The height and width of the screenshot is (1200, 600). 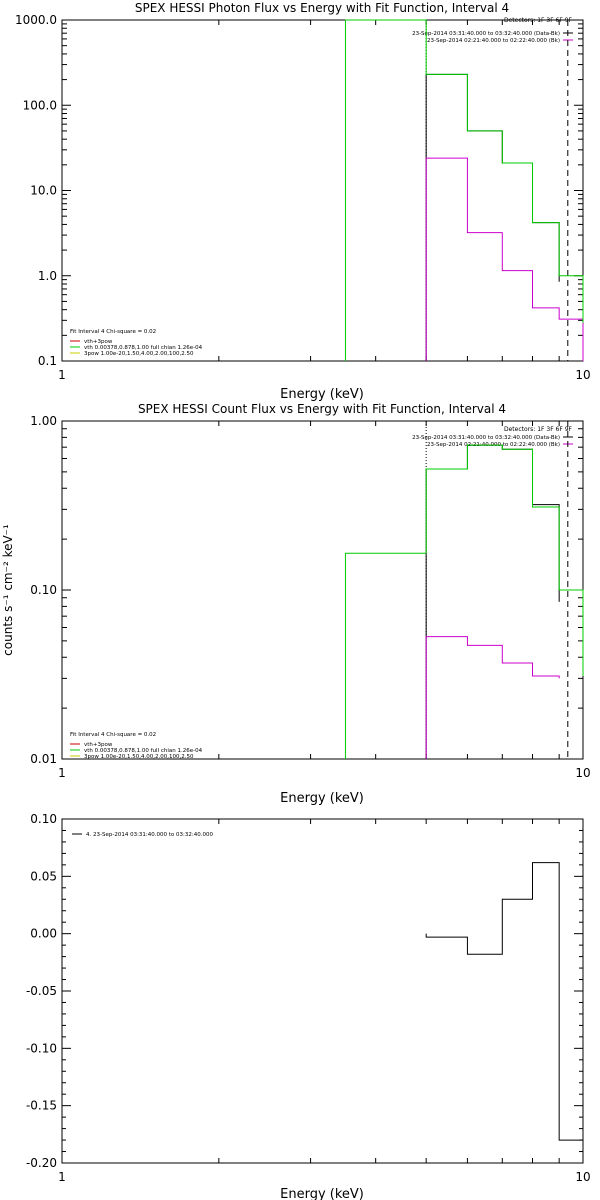 What do you see at coordinates (41, 1163) in the screenshot?
I see `y-tick-label: -0.20` at bounding box center [41, 1163].